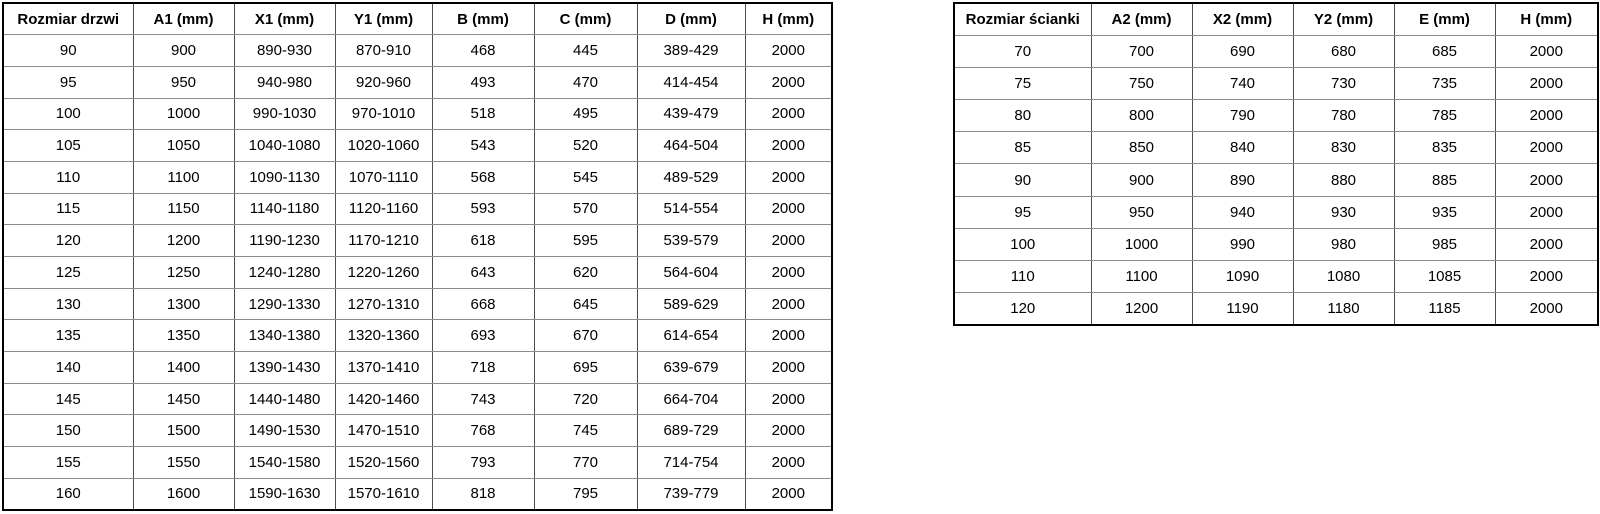  What do you see at coordinates (1343, 180) in the screenshot?
I see `table-cell: 880` at bounding box center [1343, 180].